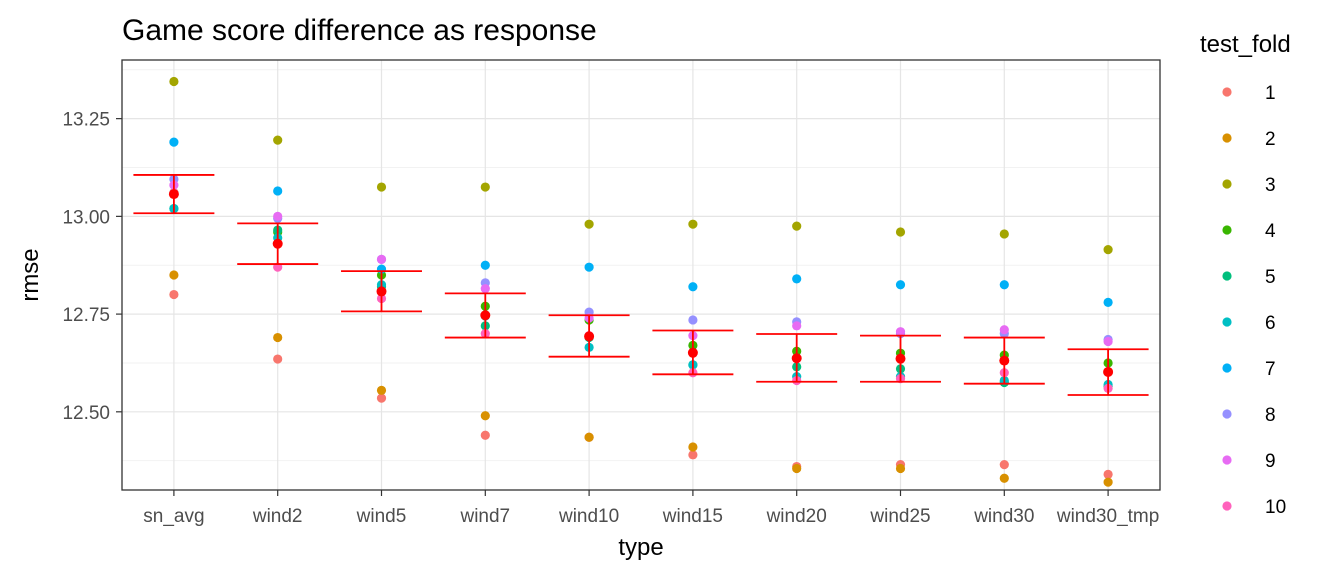  Describe the element at coordinates (86, 413) in the screenshot. I see `y-tick-label: 12.50` at that location.